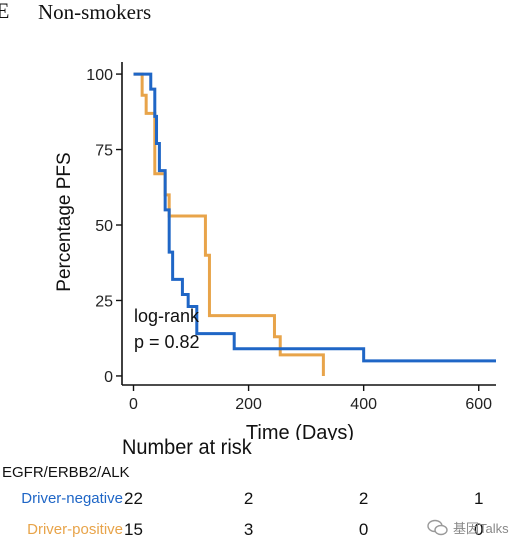 This screenshot has width=532, height=552. What do you see at coordinates (133, 529) in the screenshot?
I see `risk-count: 15` at bounding box center [133, 529].